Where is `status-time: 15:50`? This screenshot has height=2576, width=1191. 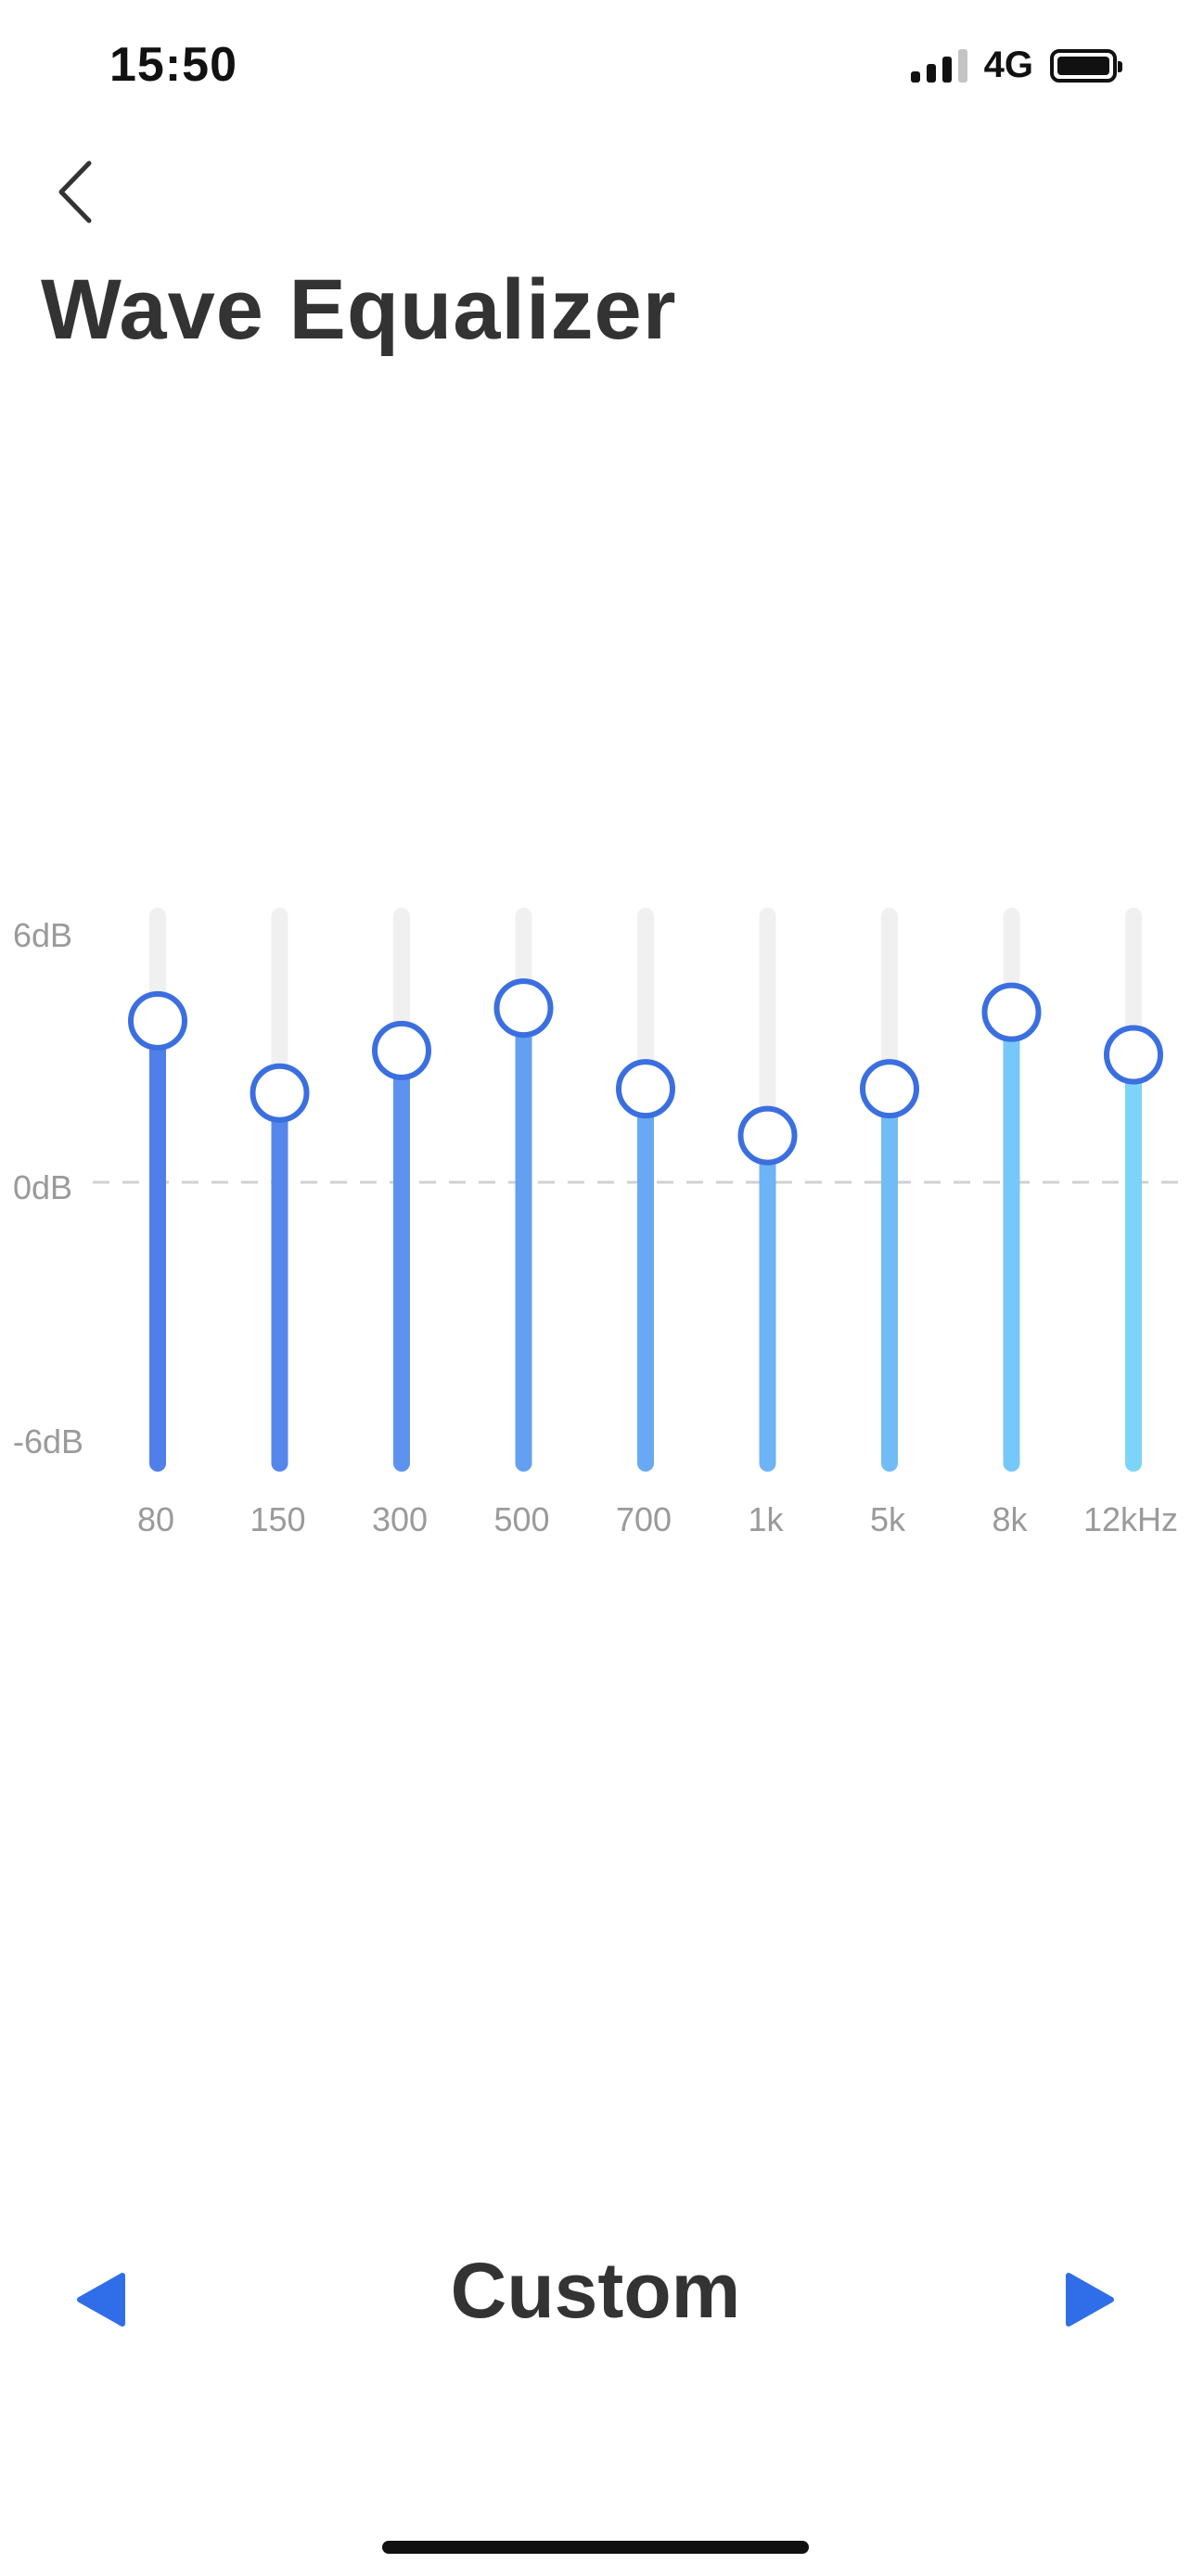 status-time: 15:50 is located at coordinates (173, 65).